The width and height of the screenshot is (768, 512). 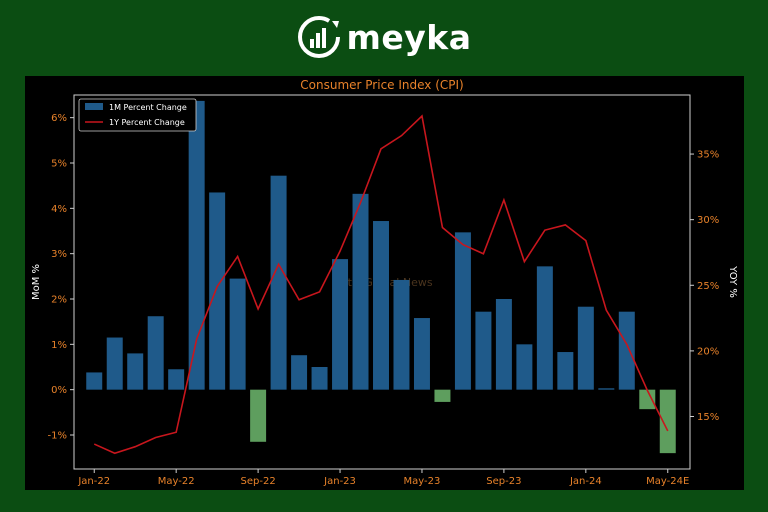 I want to click on legend-label-mom: 1M Percent Change, so click(x=148, y=107).